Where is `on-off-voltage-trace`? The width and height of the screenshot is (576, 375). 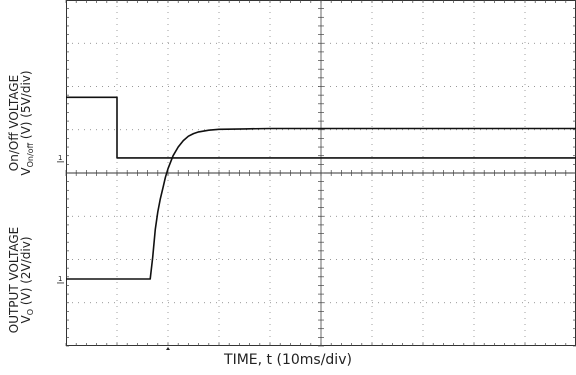
on-off-voltage-trace is located at coordinates (321, 127).